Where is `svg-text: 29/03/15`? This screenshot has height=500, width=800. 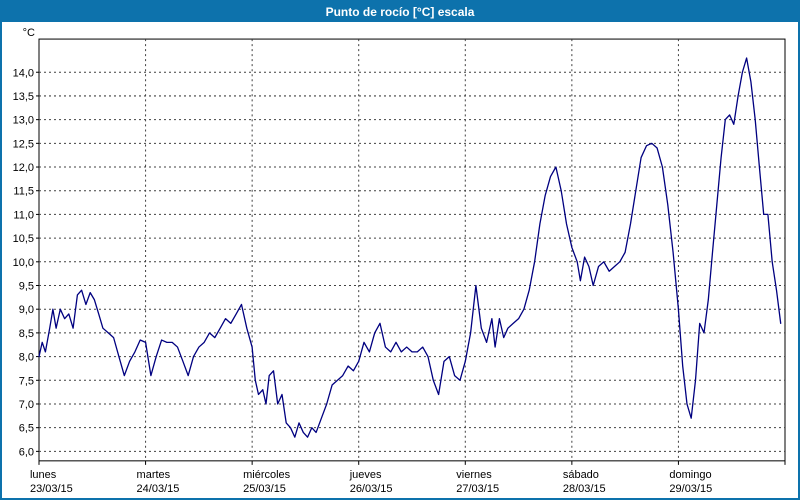 svg-text: 29/03/15 is located at coordinates (690, 489).